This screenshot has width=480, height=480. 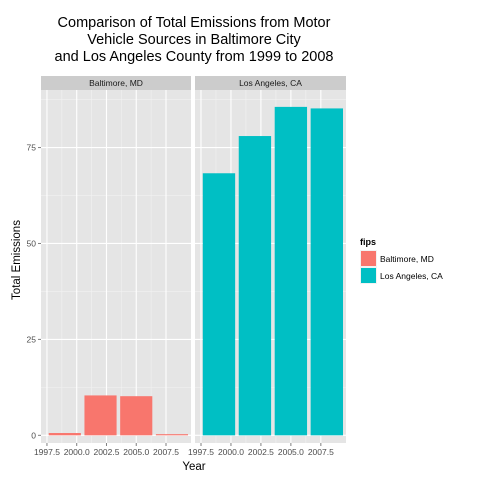 I want to click on x-axis-title: Year, so click(x=193, y=467).